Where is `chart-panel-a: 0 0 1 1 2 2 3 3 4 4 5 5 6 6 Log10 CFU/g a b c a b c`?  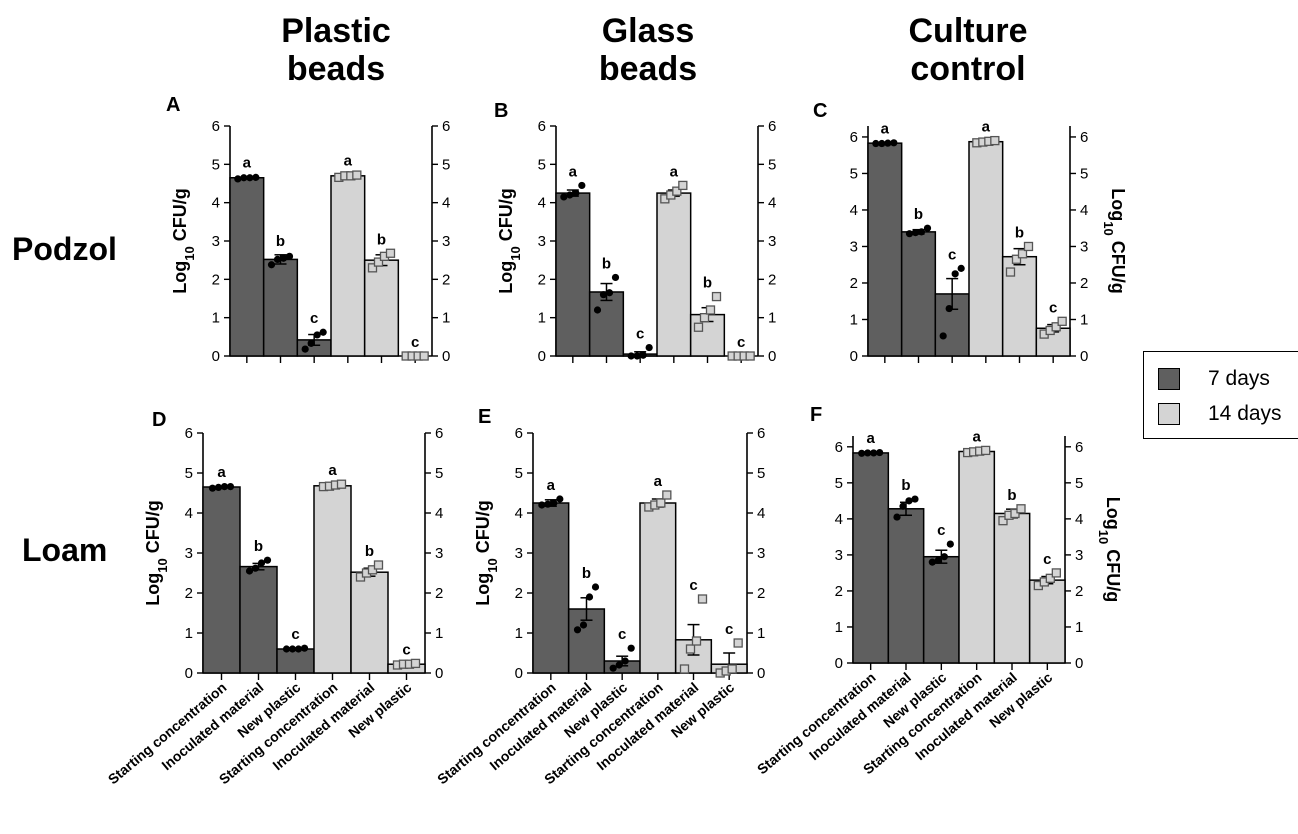 chart-panel-a: 0 0 1 1 2 2 3 3 4 4 5 5 6 6 Log10 CFU/g a b c a b c is located at coordinates (310, 241).